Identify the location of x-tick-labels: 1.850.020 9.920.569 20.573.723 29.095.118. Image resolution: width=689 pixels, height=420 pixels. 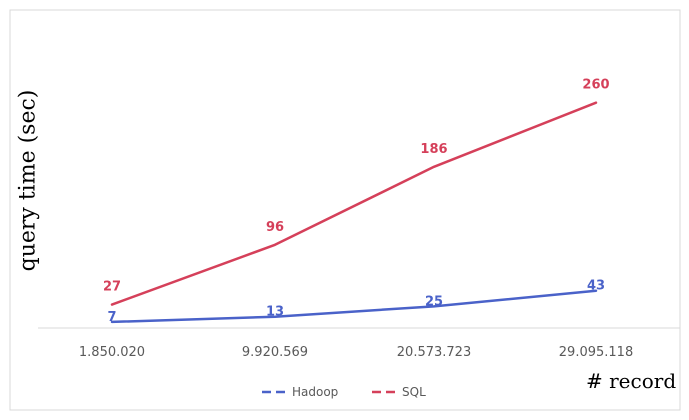
(356, 352).